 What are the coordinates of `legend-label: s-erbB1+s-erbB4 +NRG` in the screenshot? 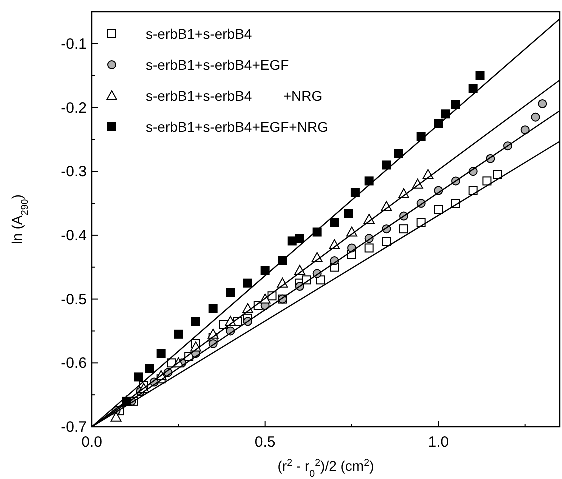 It's located at (234, 96).